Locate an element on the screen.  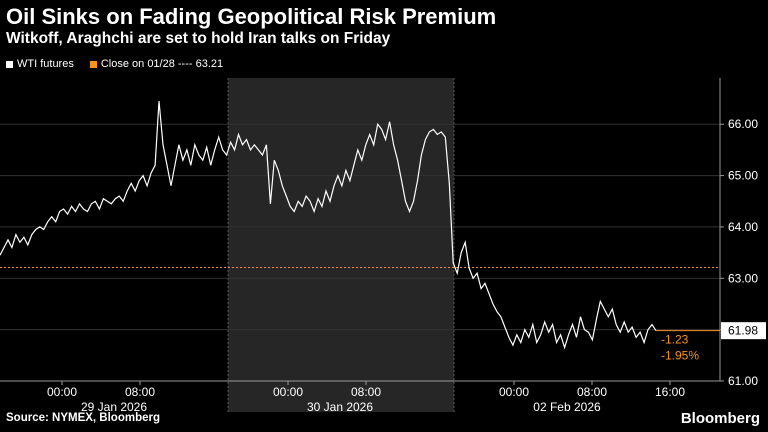
legend-series-label: WTI futures is located at coordinates (45, 64).